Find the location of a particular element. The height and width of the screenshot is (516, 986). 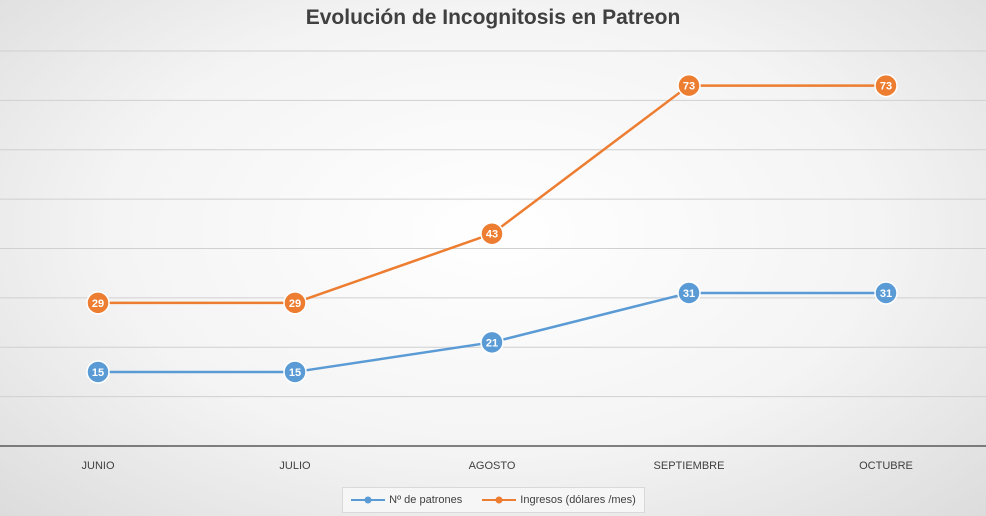

data-label: 43 is located at coordinates (492, 235).